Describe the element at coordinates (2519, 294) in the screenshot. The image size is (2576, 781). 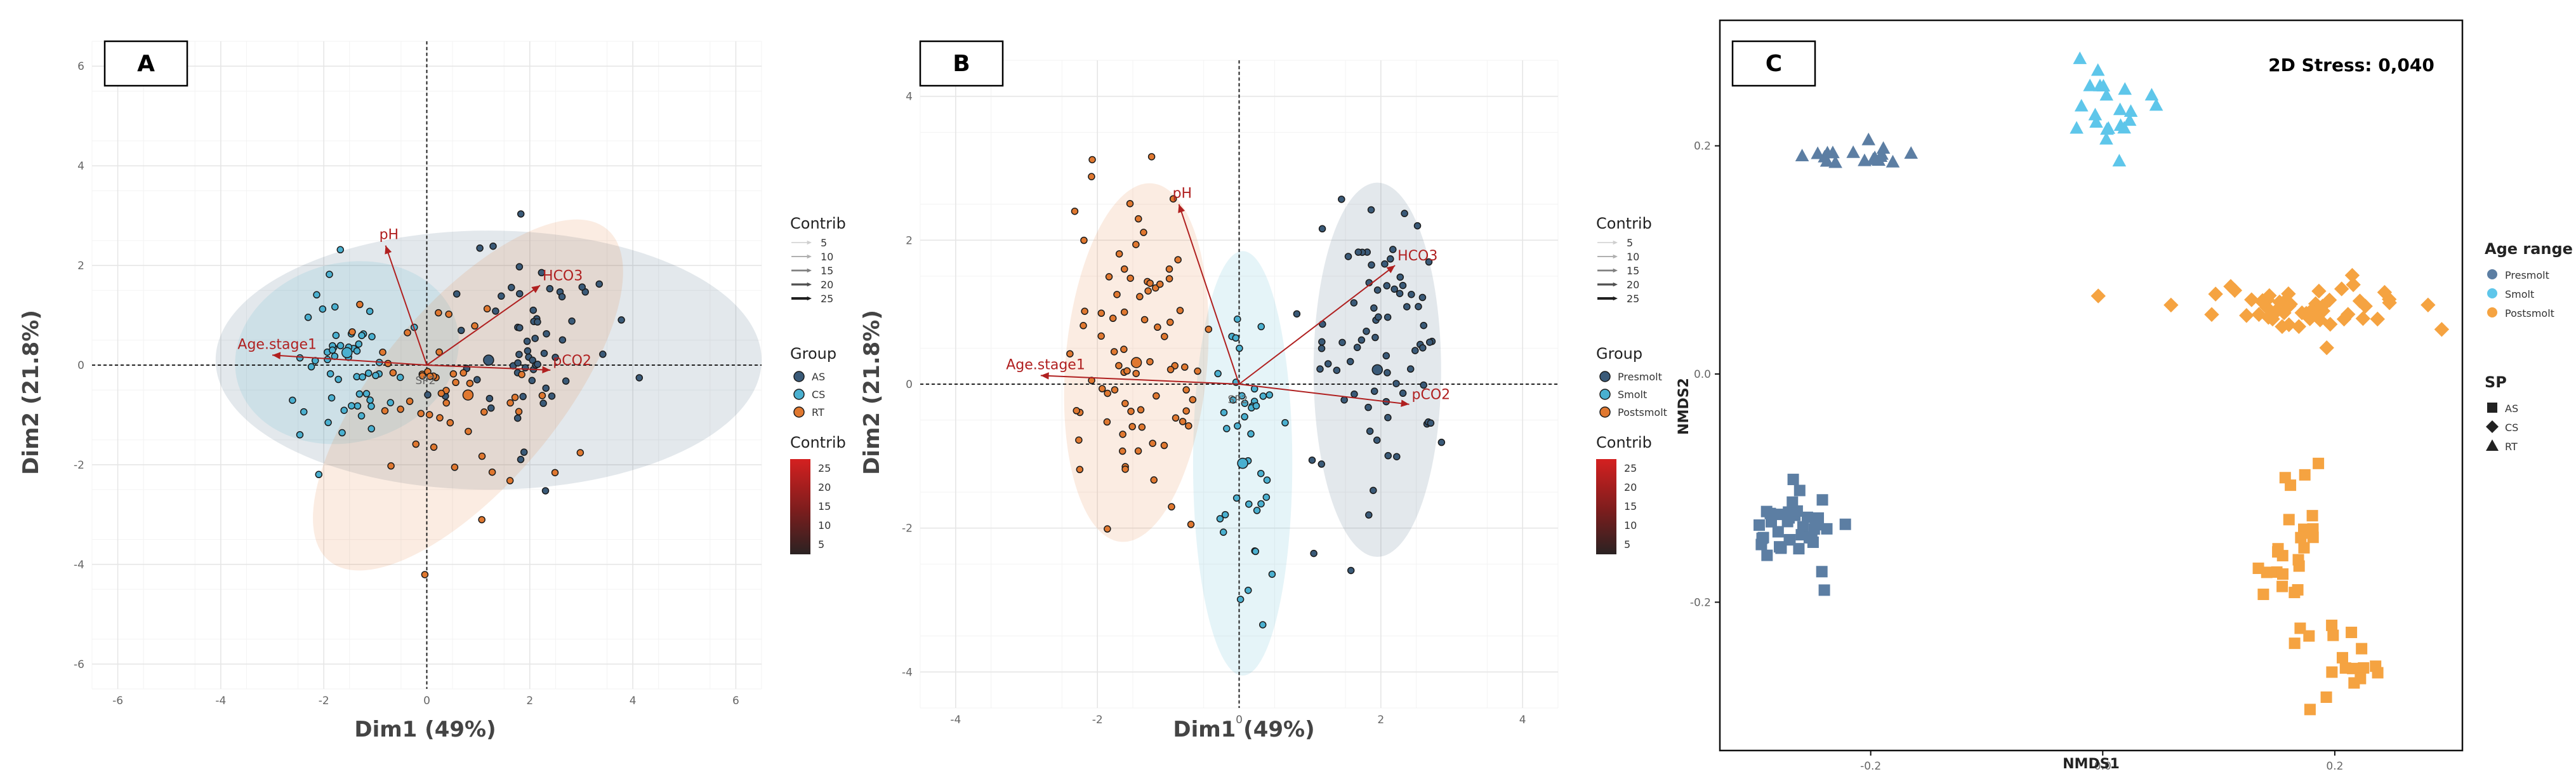
I see `legend-age-label: Smolt` at that location.